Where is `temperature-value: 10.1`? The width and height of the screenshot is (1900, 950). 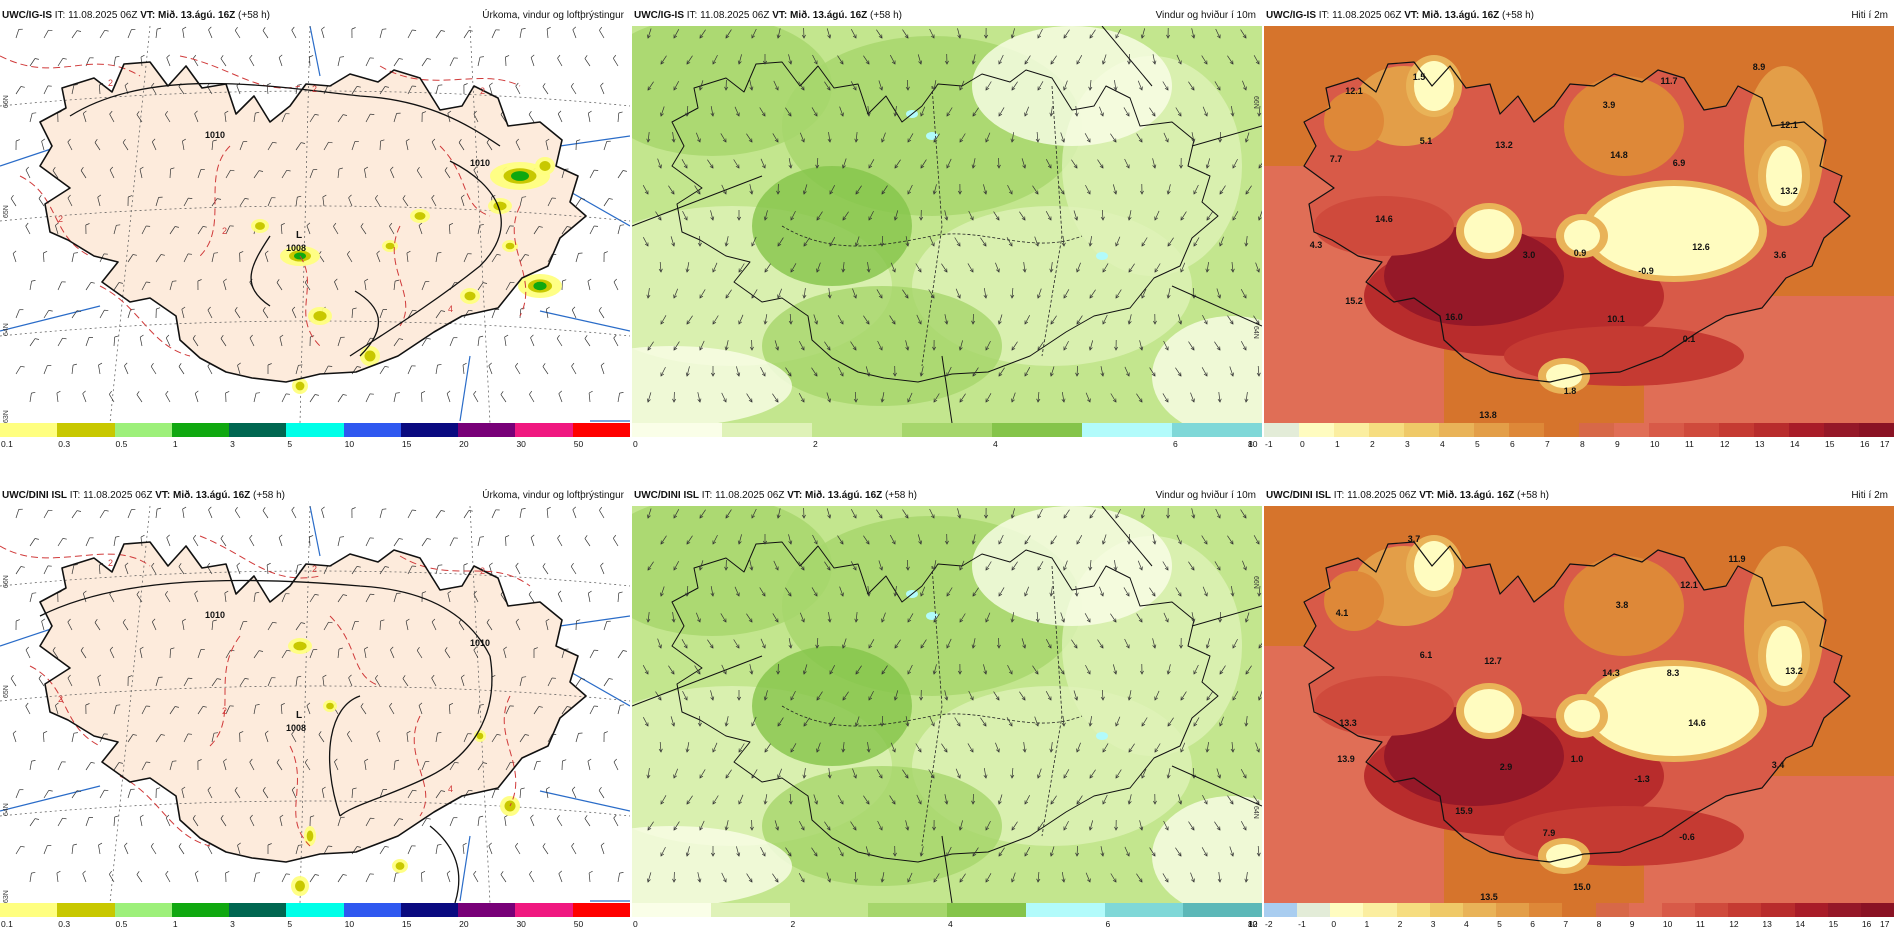 temperature-value: 10.1 is located at coordinates (1616, 319).